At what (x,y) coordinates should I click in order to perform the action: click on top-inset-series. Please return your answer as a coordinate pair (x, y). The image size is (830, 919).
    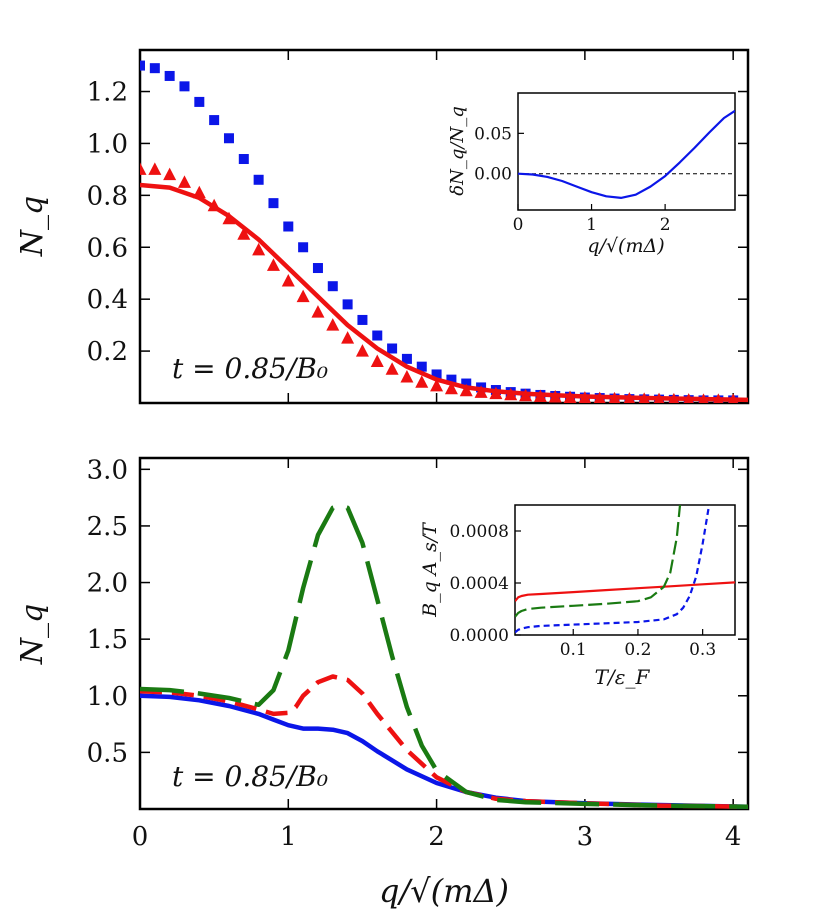
    Looking at the image, I should click on (626, 154).